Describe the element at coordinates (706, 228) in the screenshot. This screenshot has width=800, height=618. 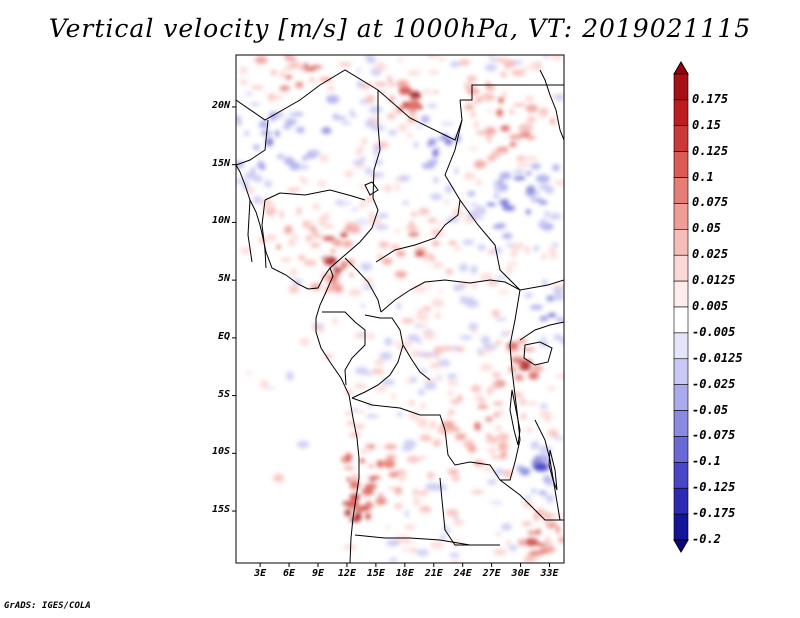
I see `colorbar-label: 0.05` at that location.